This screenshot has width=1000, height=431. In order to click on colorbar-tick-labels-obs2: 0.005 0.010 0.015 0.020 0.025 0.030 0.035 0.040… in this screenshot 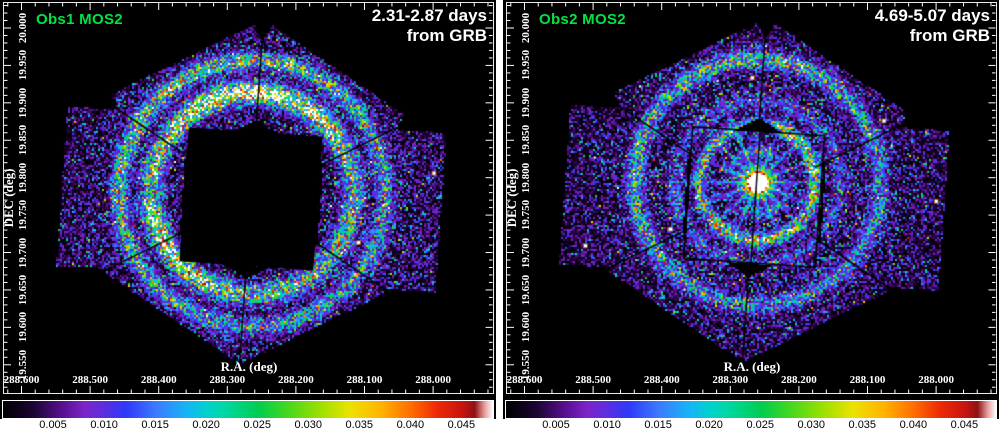, I will do `click(751, 425)`.